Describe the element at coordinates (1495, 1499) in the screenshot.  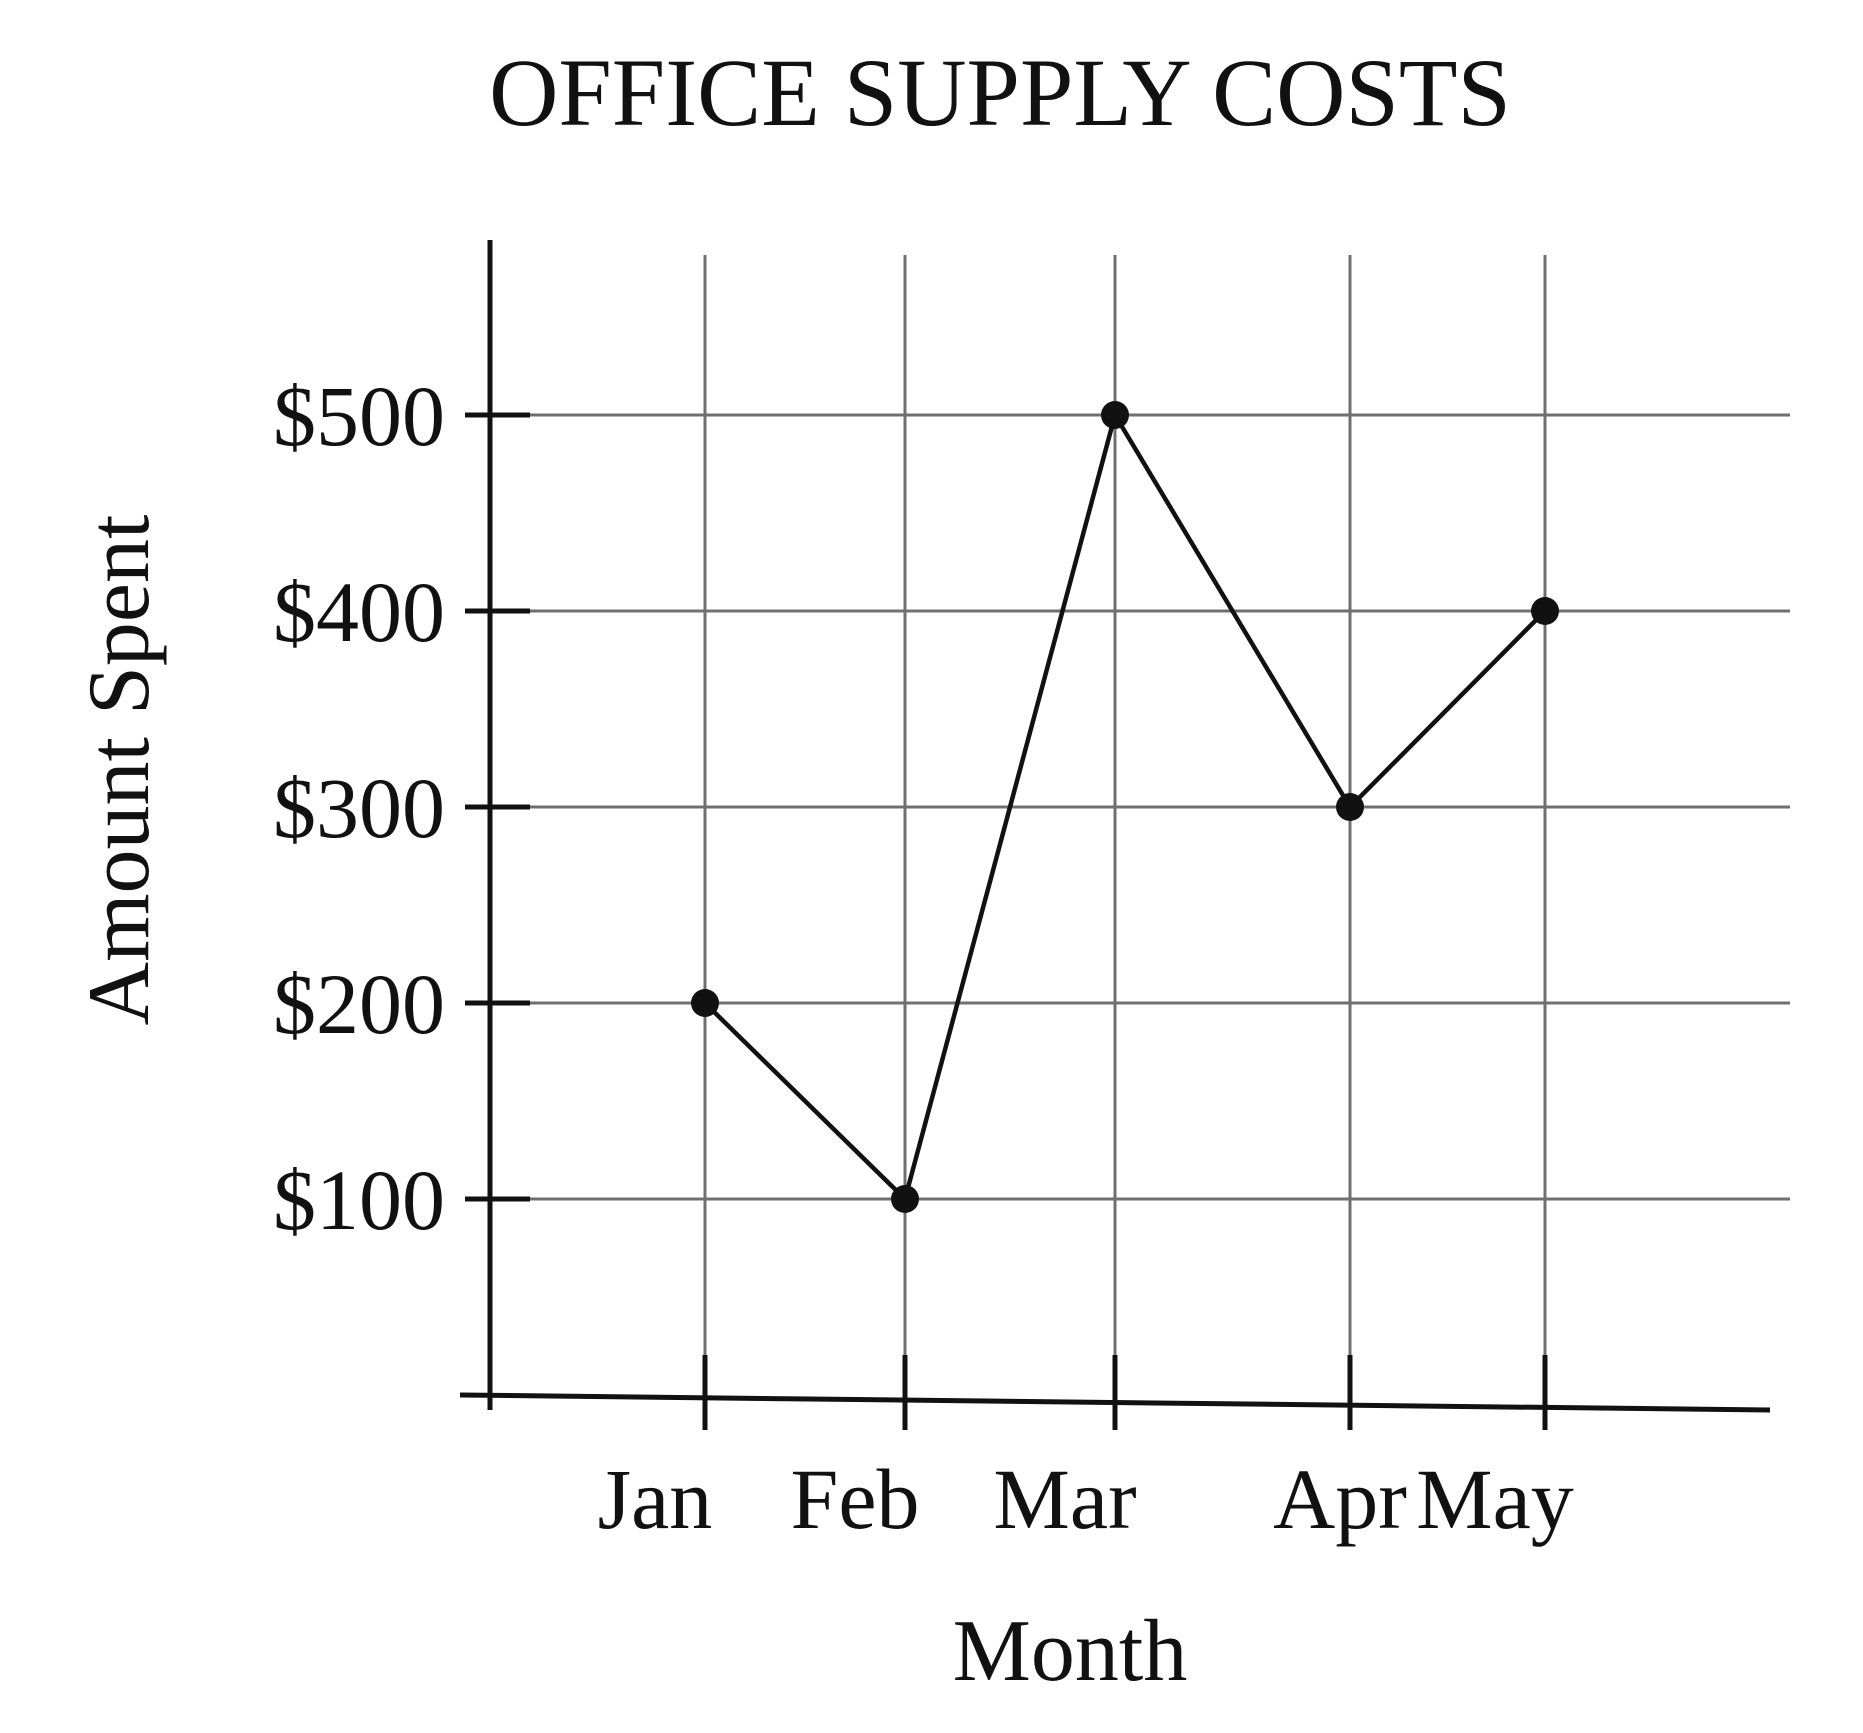
I see `x-tick-label-may: May` at that location.